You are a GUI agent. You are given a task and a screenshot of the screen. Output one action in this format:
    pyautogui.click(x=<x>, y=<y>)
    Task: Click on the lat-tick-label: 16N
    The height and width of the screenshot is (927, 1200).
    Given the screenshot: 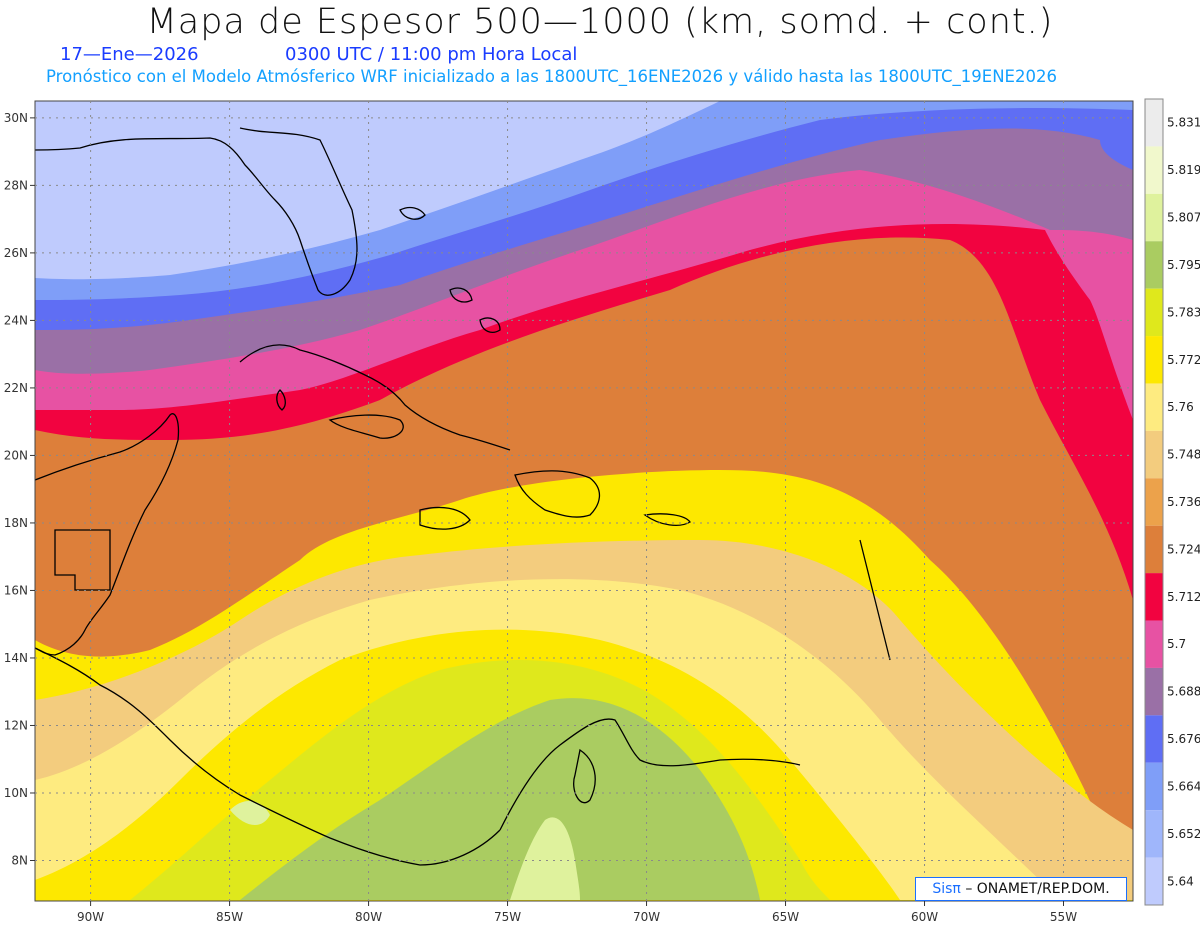 What is the action you would take?
    pyautogui.click(x=16, y=590)
    